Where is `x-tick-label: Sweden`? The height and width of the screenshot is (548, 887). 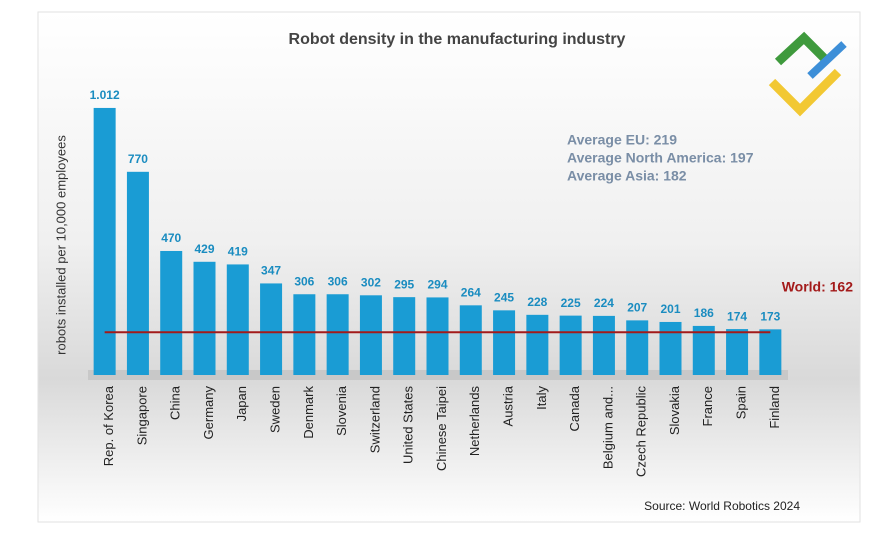 x-tick-label: Sweden is located at coordinates (275, 409).